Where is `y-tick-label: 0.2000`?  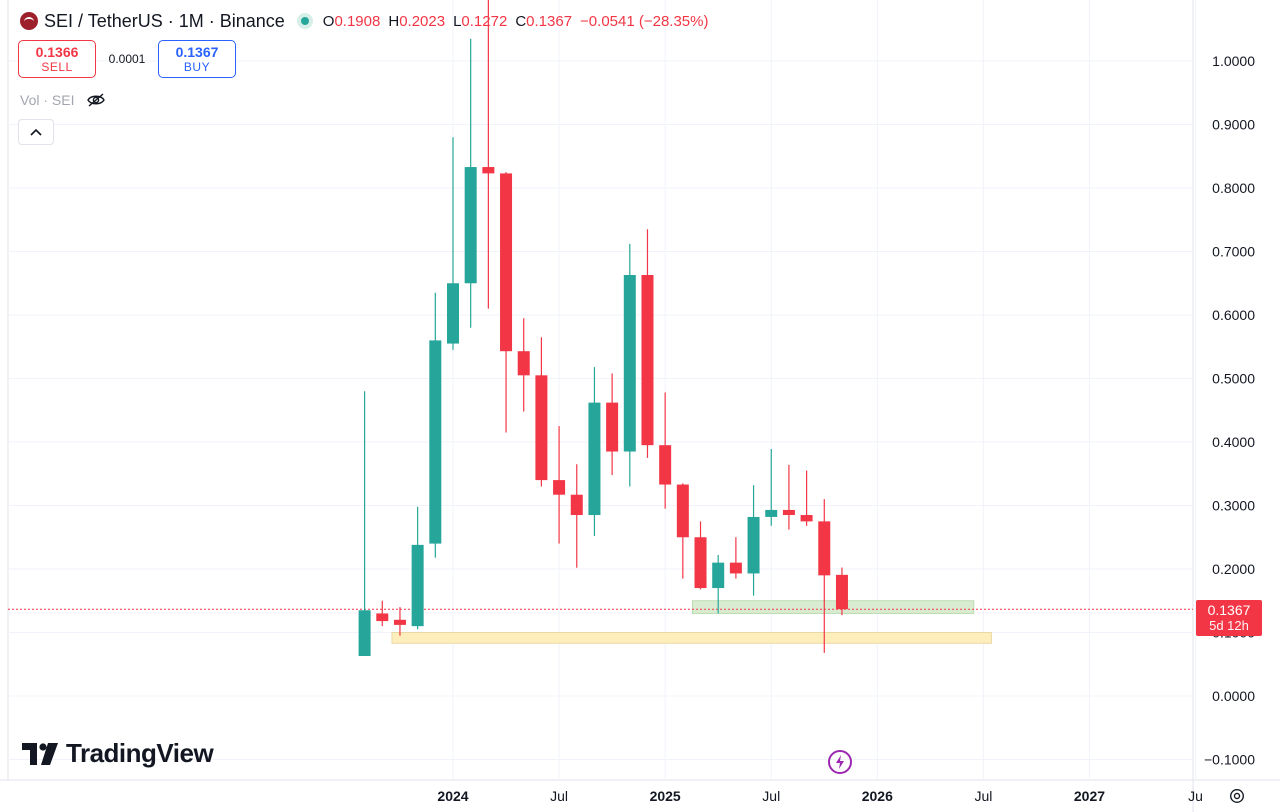
y-tick-label: 0.2000 is located at coordinates (1233, 569).